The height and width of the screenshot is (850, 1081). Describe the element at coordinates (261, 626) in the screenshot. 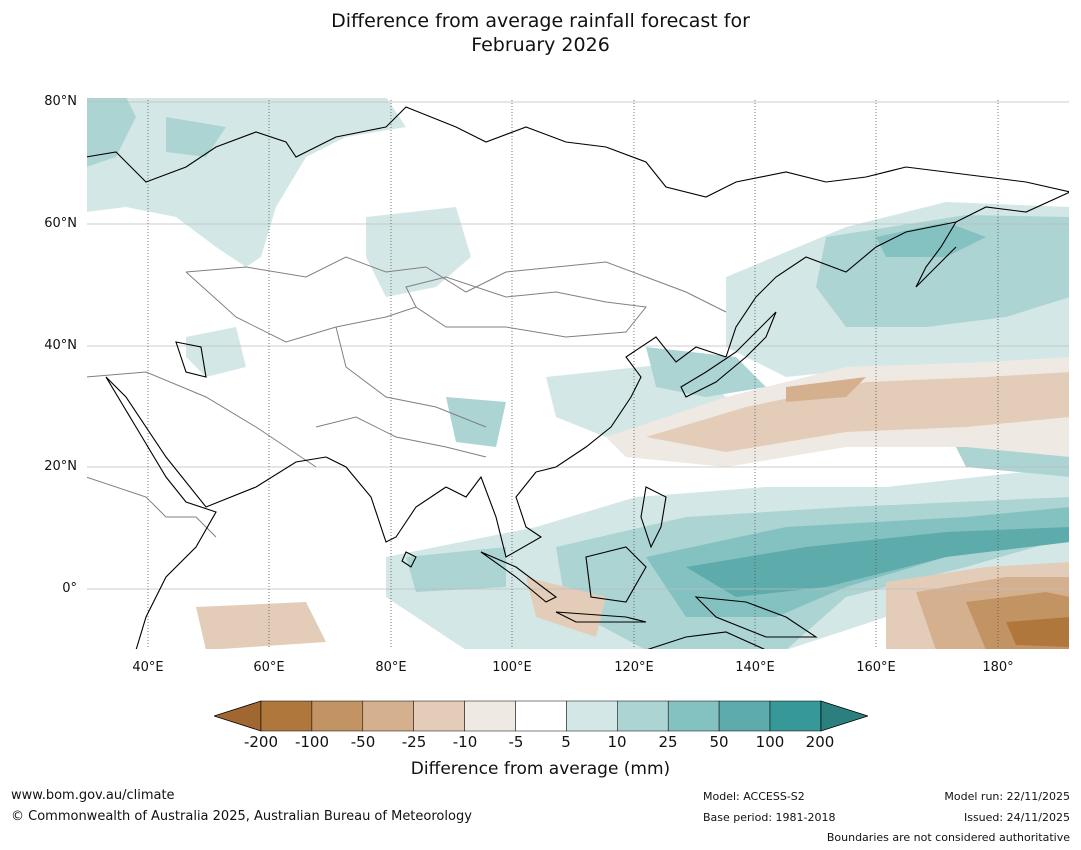

I see `dry-region-south-indian` at that location.